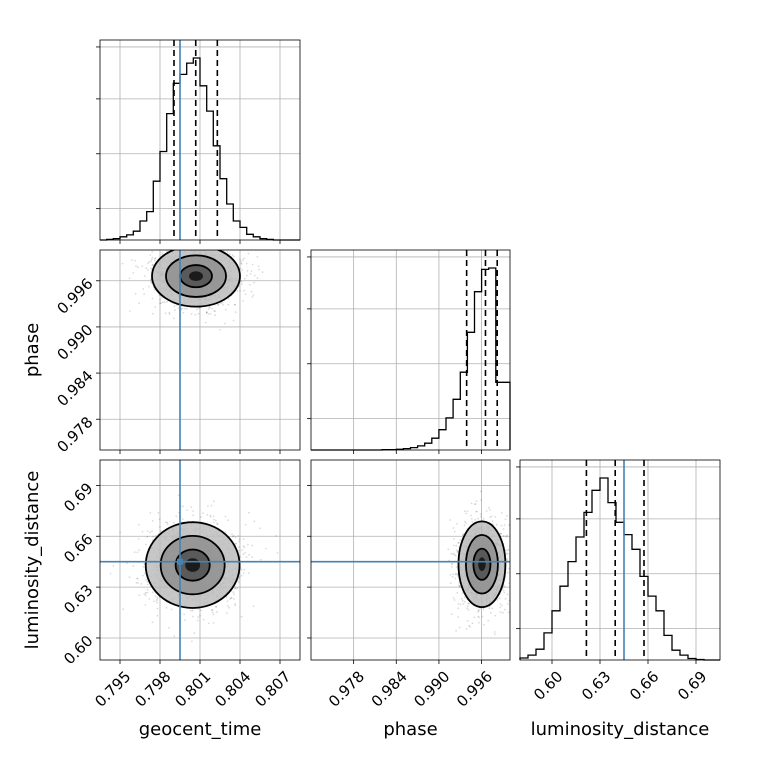 Image resolution: width=760 pixels, height=760 pixels. I want to click on contour-line, so click(192, 565).